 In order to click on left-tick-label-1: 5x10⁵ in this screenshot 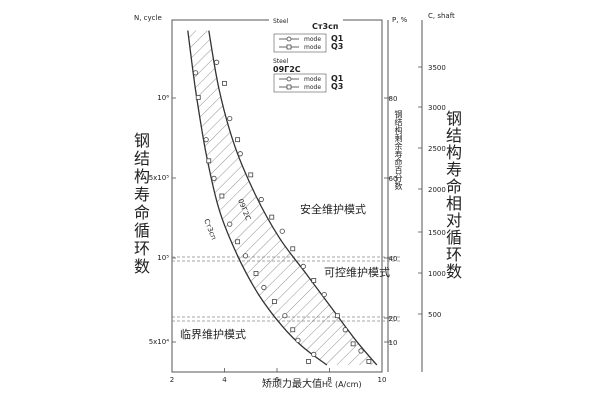, I will do `click(159, 178)`.